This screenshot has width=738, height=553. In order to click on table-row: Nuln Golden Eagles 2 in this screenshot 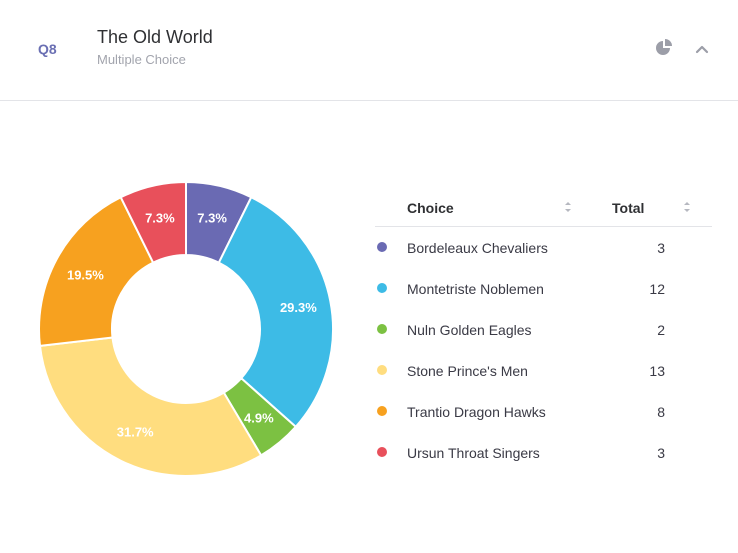, I will do `click(543, 329)`.